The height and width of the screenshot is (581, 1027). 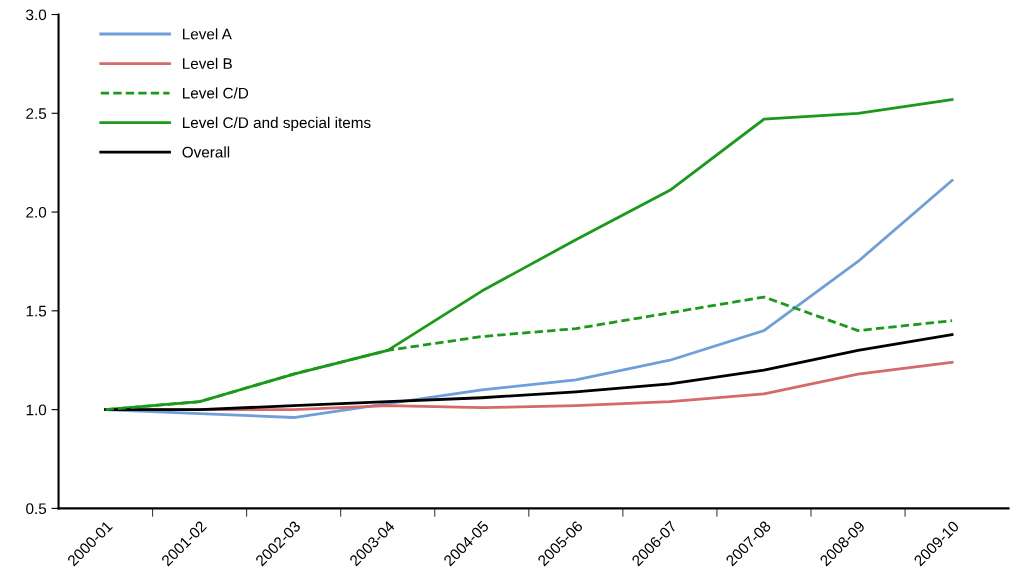 I want to click on y-tick-label: 1.0, so click(x=36, y=410).